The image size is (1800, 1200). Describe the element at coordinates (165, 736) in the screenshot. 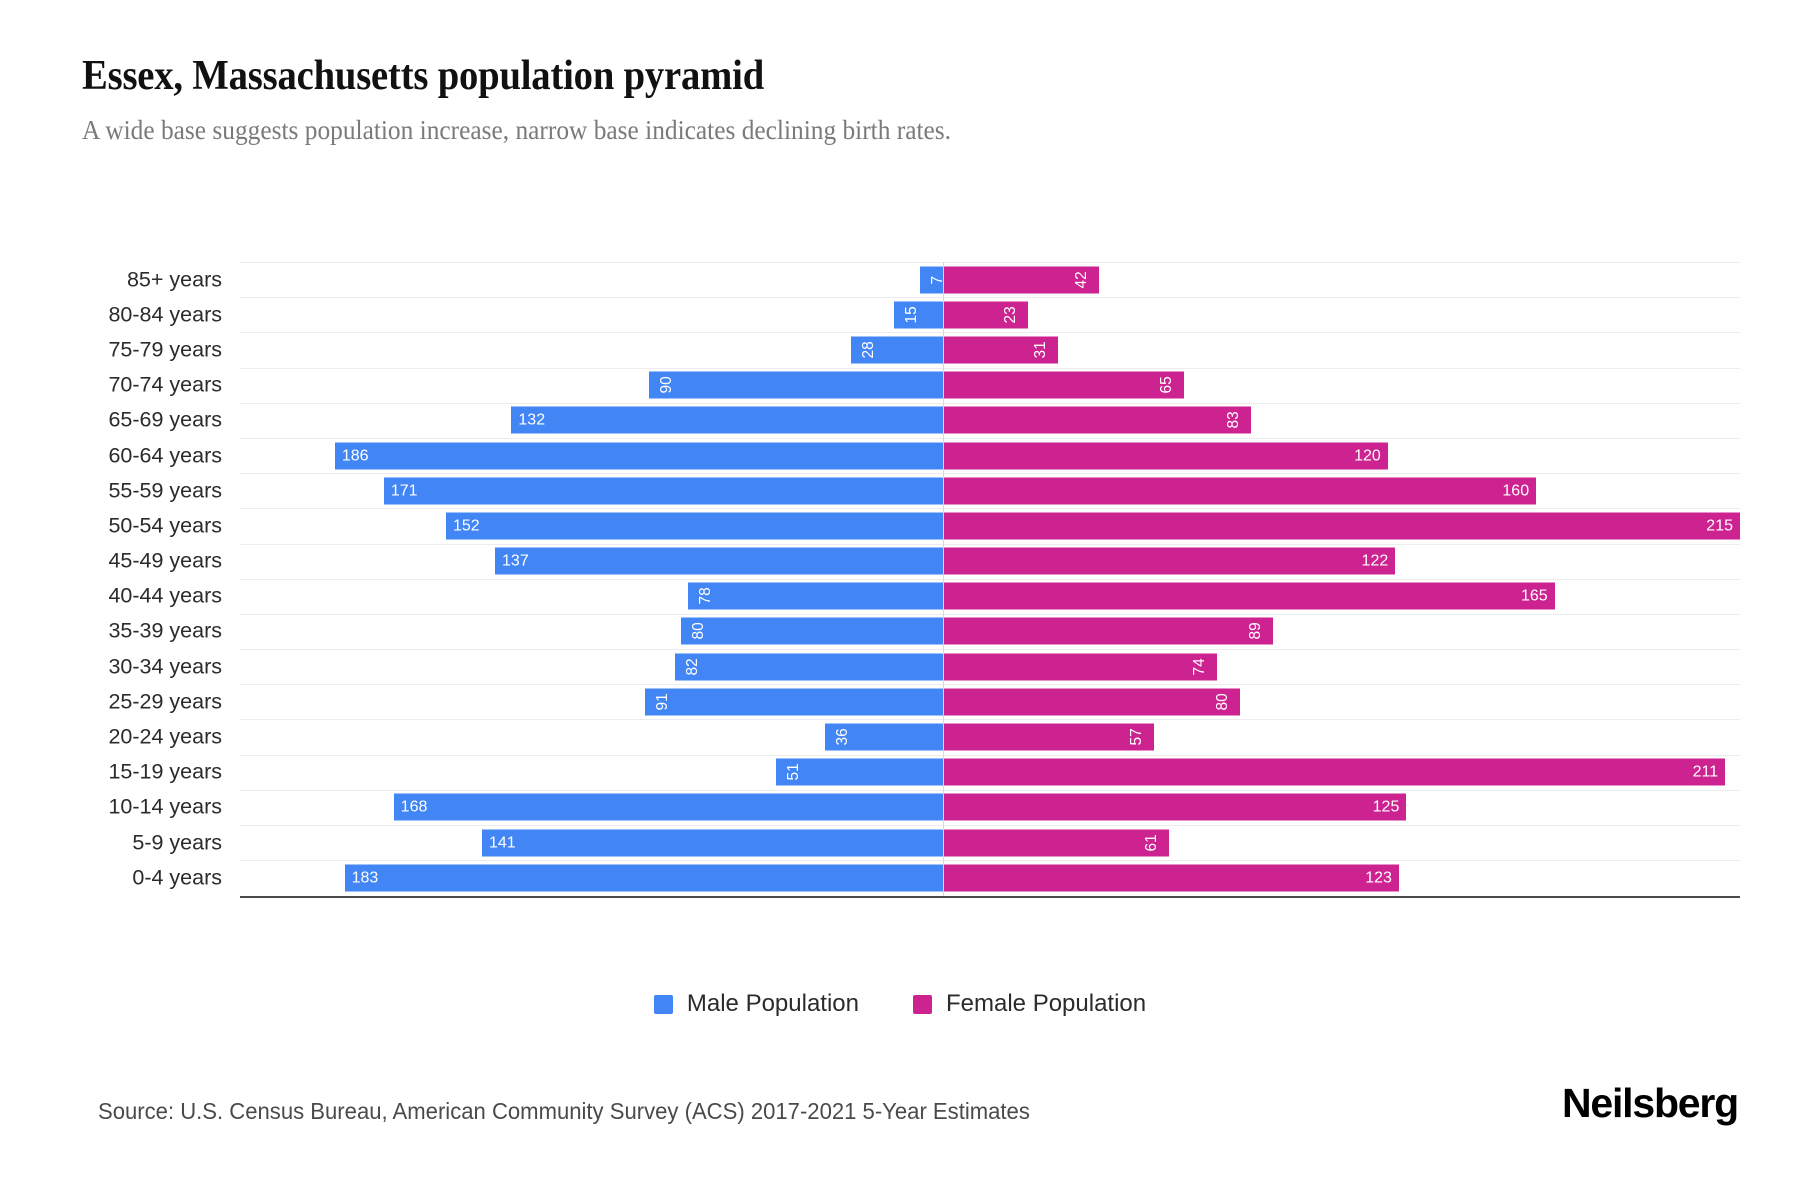

I see `y-axis-tick-label: 20-24 years` at that location.